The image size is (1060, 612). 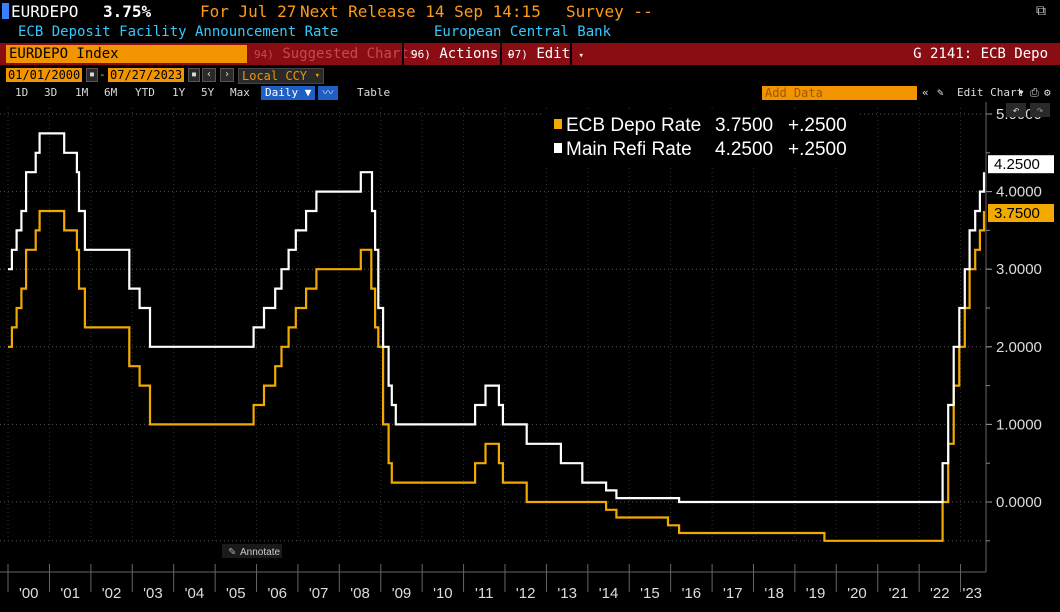 What do you see at coordinates (633, 125) in the screenshot?
I see `legend-name-depo: ECB Depo Rate` at bounding box center [633, 125].